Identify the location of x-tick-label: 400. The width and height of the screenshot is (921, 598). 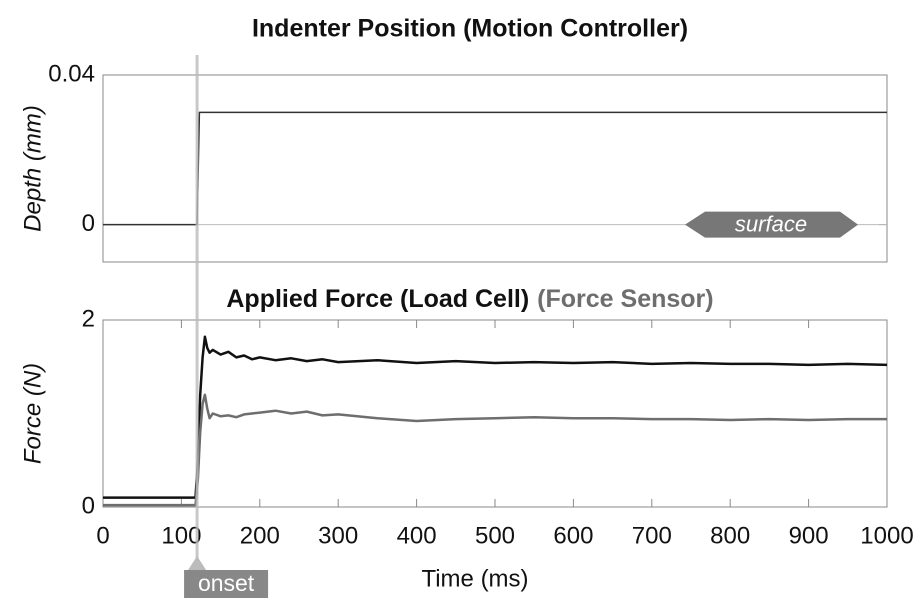
(417, 535).